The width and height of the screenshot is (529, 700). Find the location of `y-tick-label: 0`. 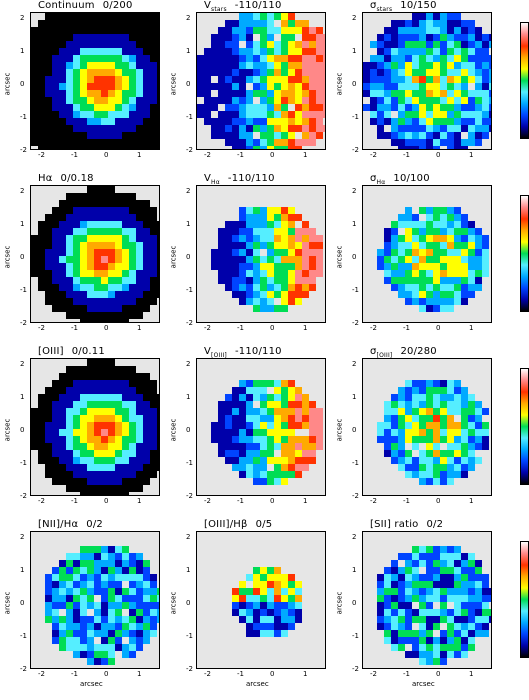

y-tick-label: 0 is located at coordinates (188, 84).